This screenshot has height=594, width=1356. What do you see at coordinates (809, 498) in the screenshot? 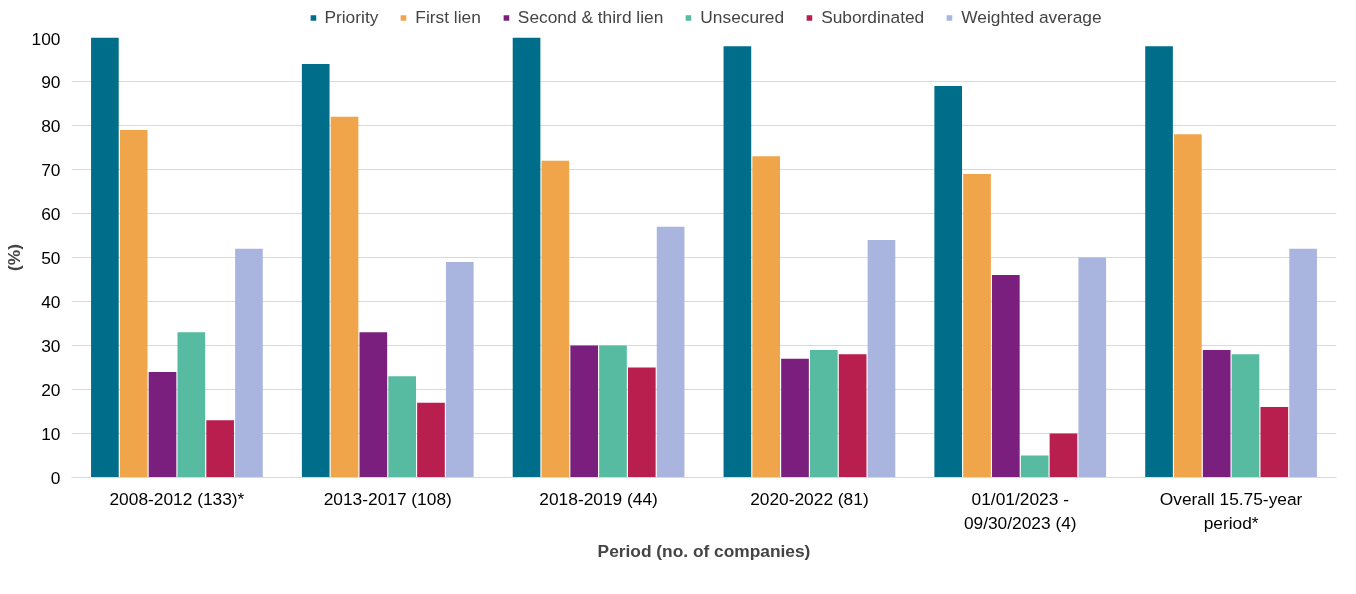
I see `x-tick-label: 2020-2022 (81)` at bounding box center [809, 498].